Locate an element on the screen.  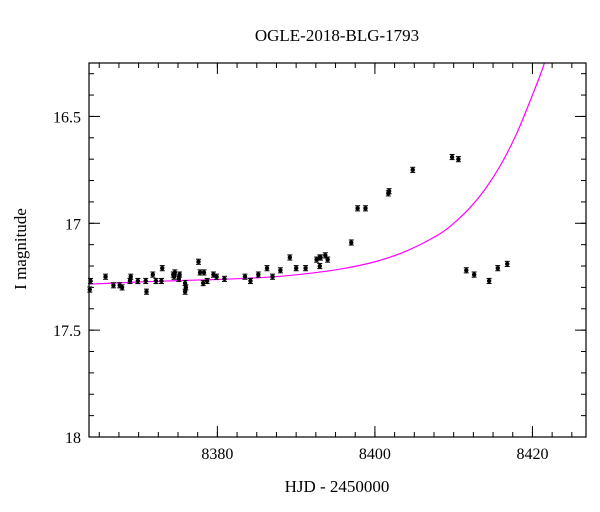
y-tick-label: 16.5 is located at coordinates (67, 117).